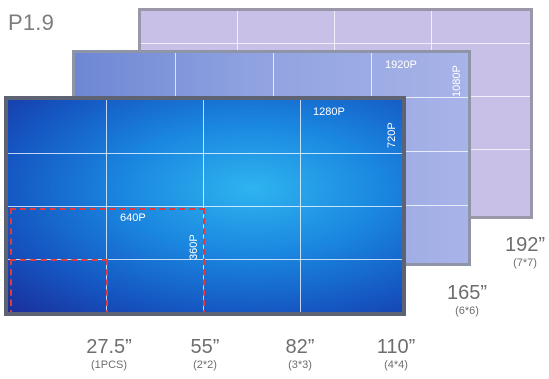  I want to click on size-config: (3*3), so click(300, 365).